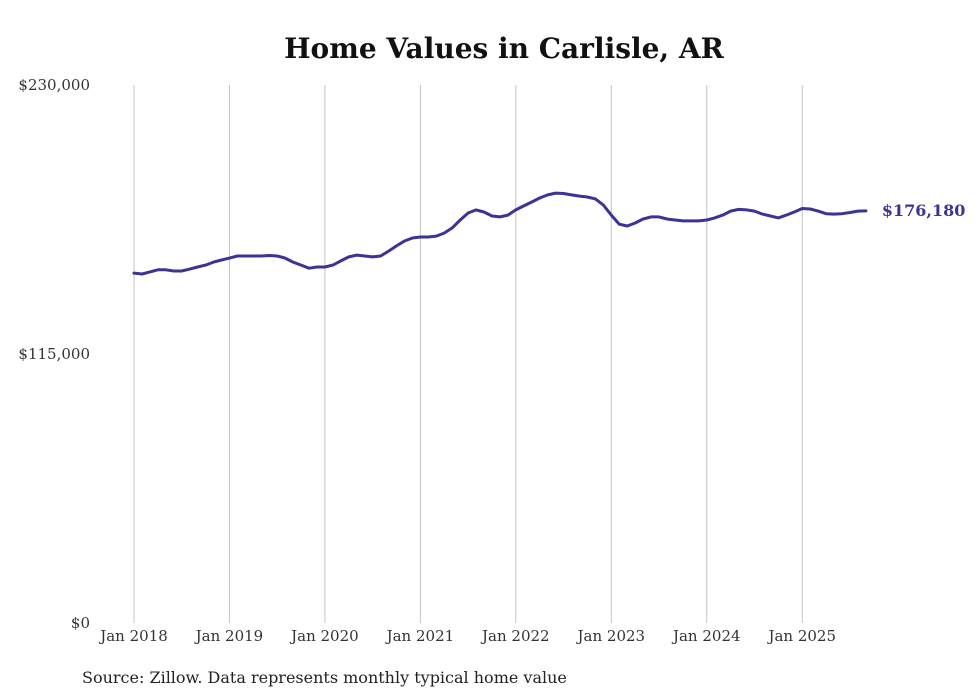  Describe the element at coordinates (133, 636) in the screenshot. I see `x-tick-label: Jan 2018` at that location.